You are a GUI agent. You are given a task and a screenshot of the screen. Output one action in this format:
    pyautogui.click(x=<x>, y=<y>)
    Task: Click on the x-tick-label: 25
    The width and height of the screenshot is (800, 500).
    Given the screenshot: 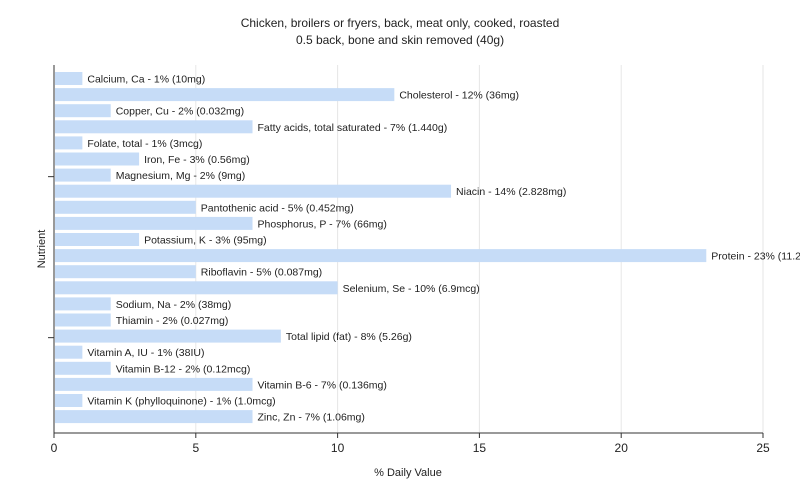 What is the action you would take?
    pyautogui.click(x=763, y=448)
    